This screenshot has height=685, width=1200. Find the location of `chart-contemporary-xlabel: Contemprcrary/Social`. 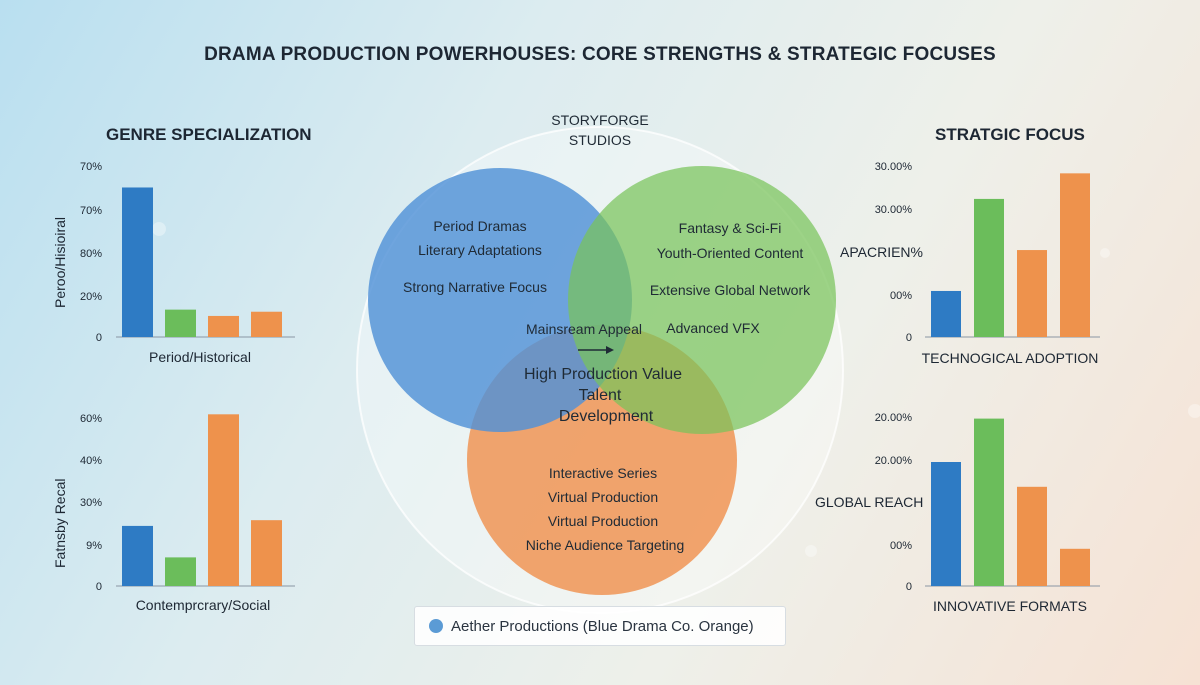

chart-contemporary-xlabel: Contemprcrary/Social is located at coordinates (203, 605).